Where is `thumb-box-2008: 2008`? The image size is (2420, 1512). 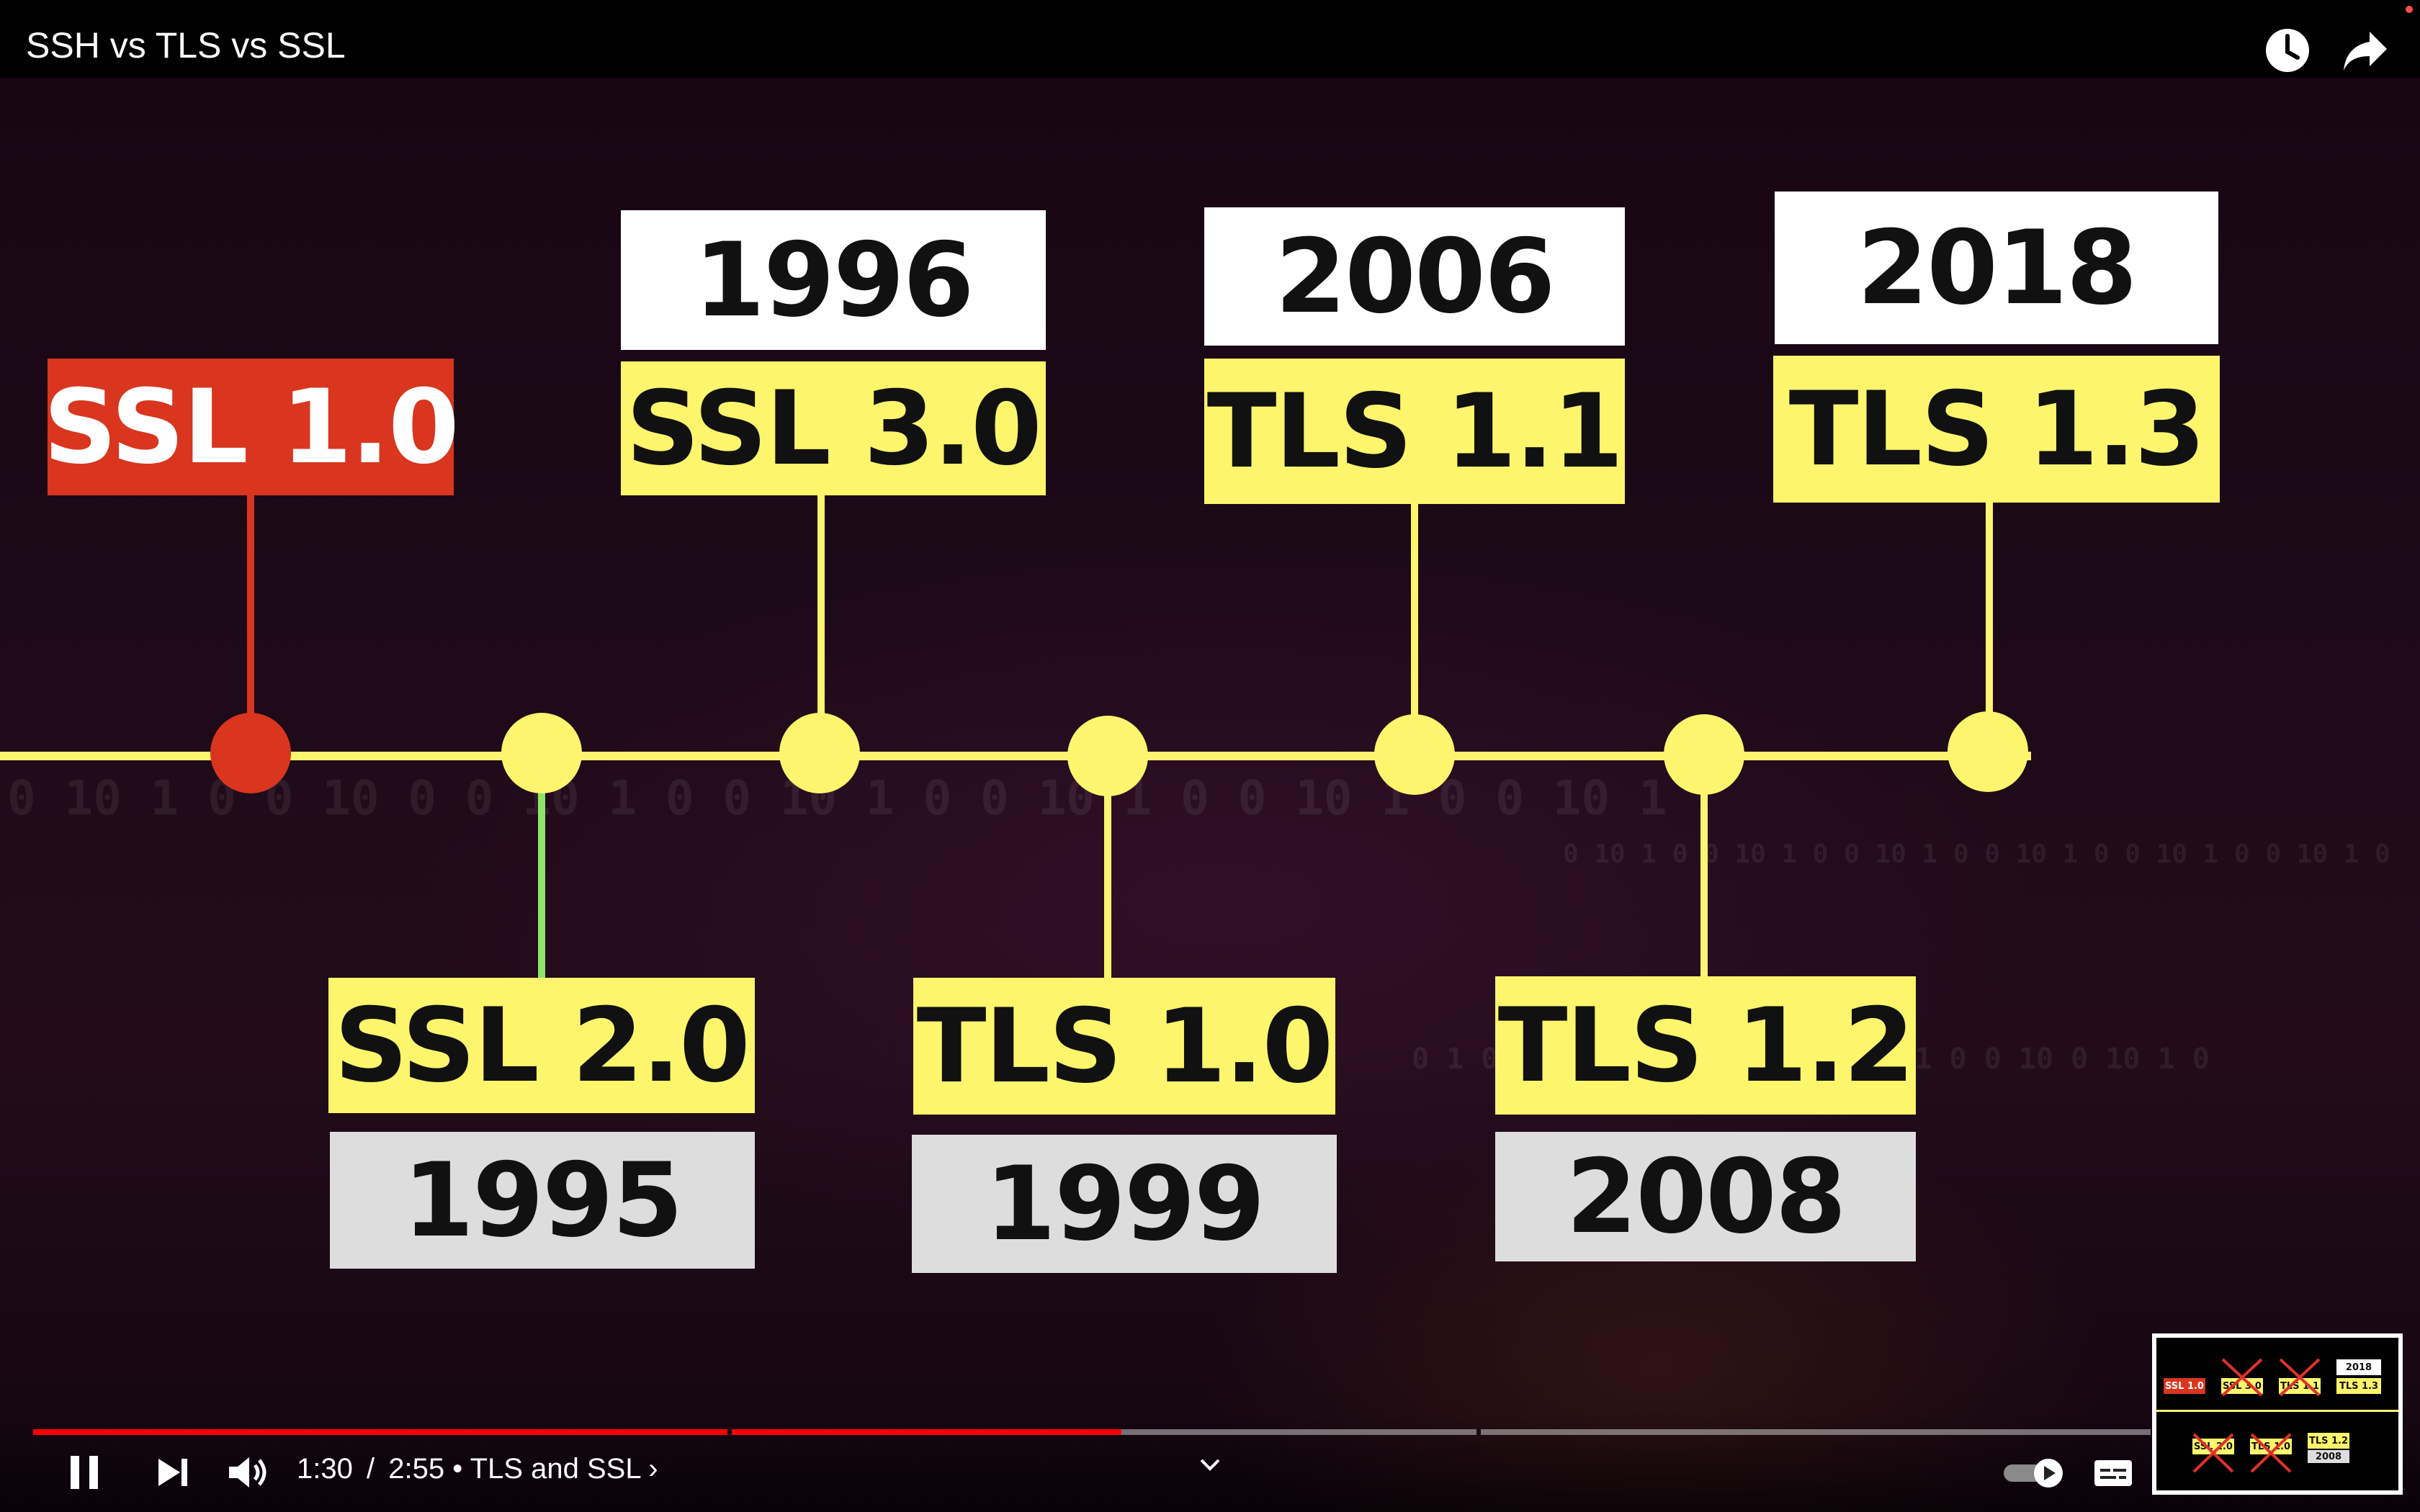
thumb-box-2008: 2008 is located at coordinates (2328, 1456).